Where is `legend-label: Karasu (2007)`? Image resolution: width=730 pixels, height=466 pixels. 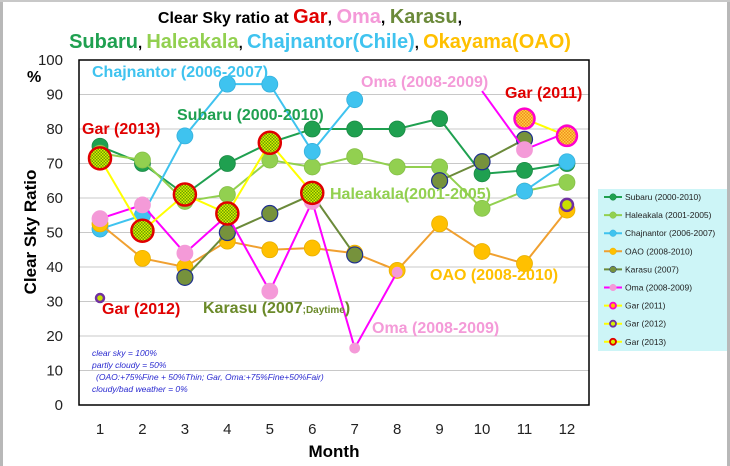
legend-label: Karasu (2007) is located at coordinates (652, 269).